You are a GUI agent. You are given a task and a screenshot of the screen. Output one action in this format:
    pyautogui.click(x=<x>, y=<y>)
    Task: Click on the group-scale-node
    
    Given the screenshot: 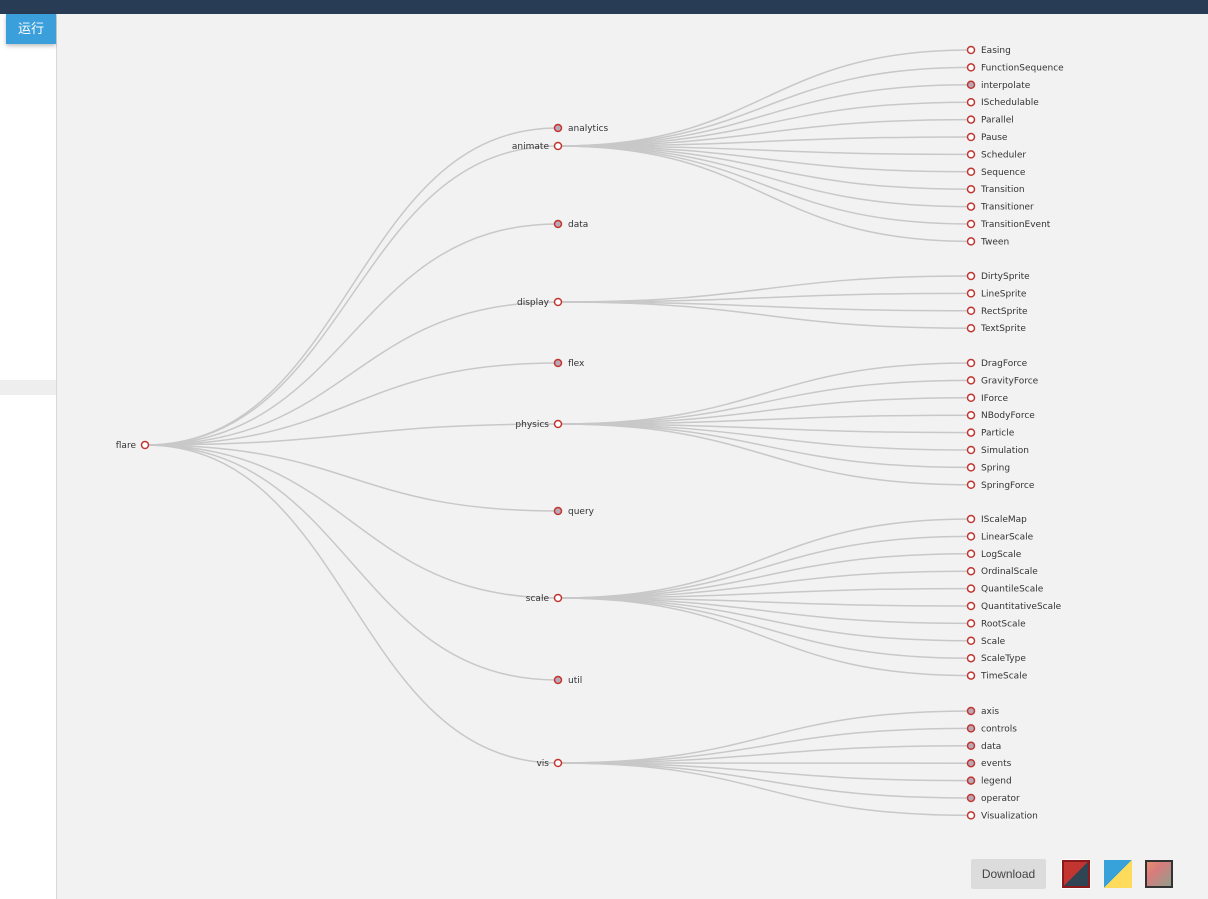 What is the action you would take?
    pyautogui.click(x=558, y=598)
    